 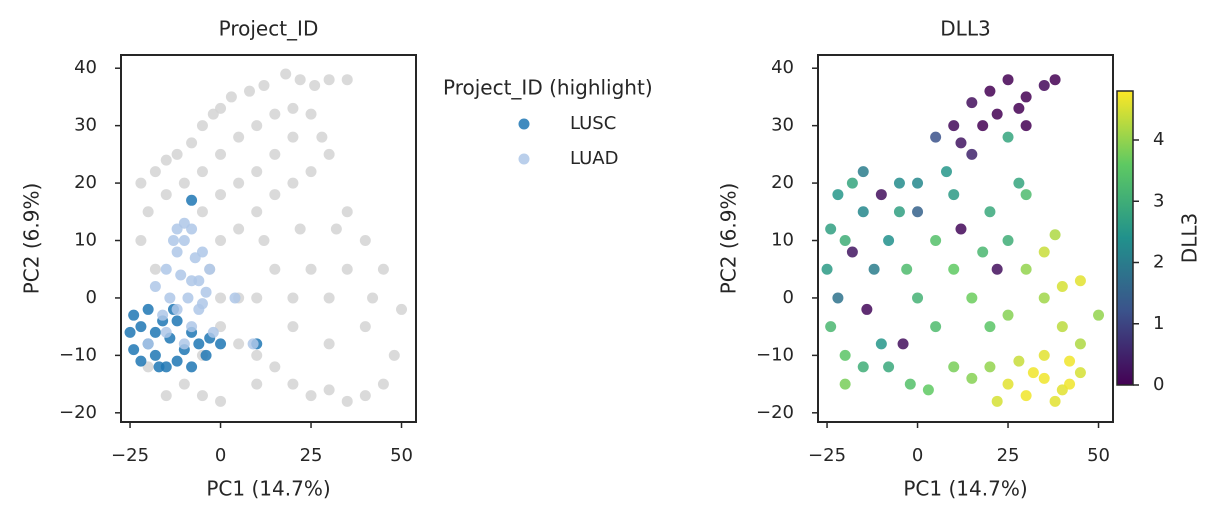 I want to click on colorbar-label: DLL3, so click(x=1190, y=238).